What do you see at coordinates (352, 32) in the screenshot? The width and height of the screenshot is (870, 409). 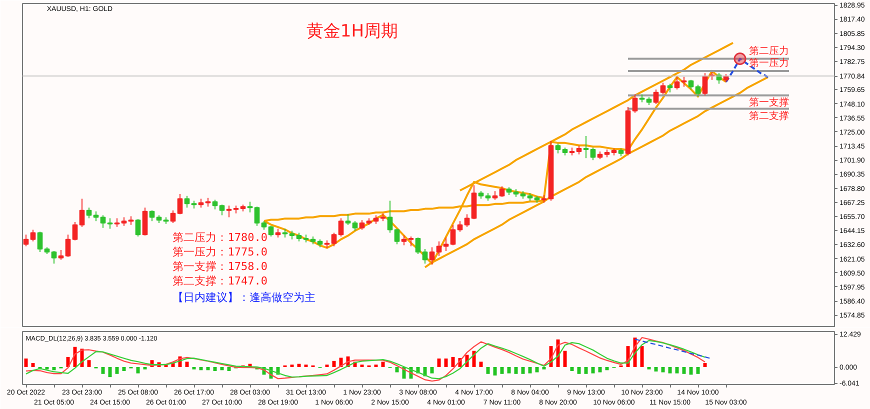 I see `text: 黄金1H周期` at bounding box center [352, 32].